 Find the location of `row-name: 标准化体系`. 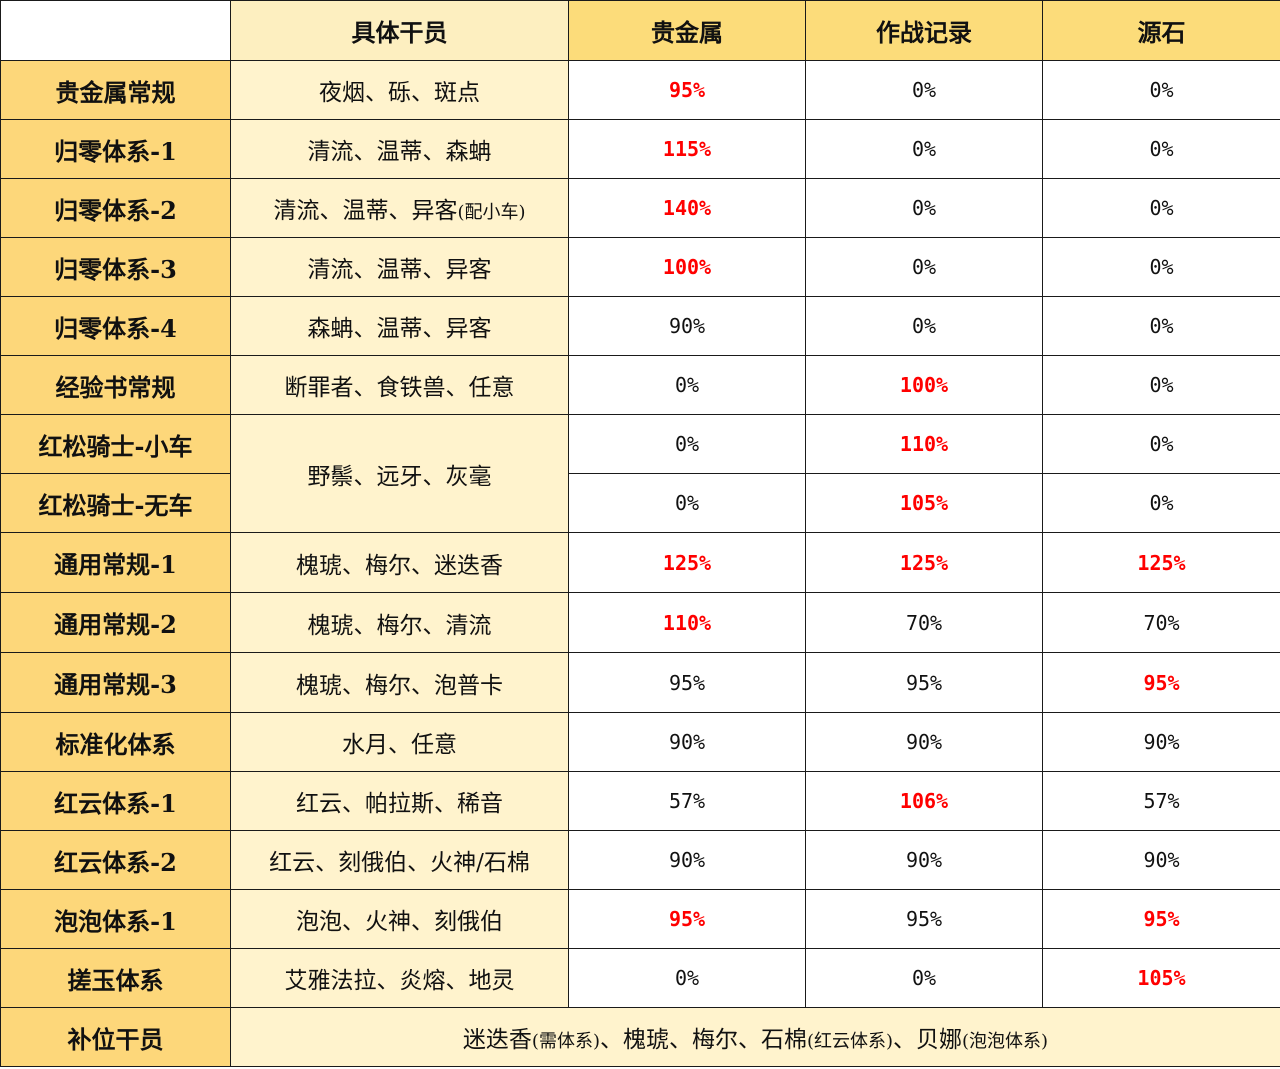

row-name: 标准化体系 is located at coordinates (115, 742).